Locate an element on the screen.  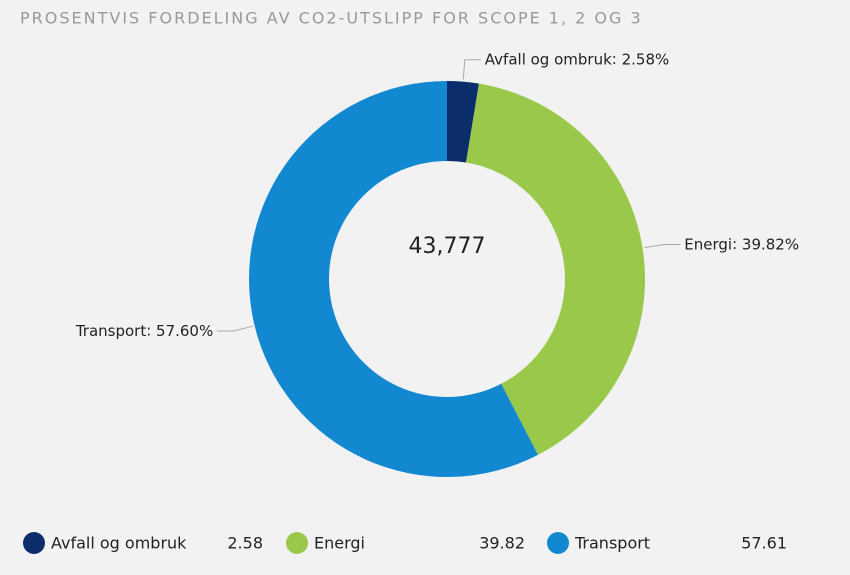
slice-name: Avfall og ombruk is located at coordinates (548, 59).